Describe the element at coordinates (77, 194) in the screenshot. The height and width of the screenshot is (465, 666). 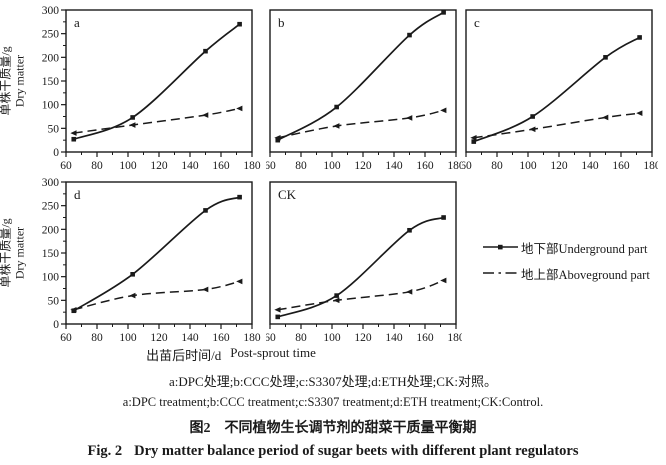
I see `panel-label: d` at that location.